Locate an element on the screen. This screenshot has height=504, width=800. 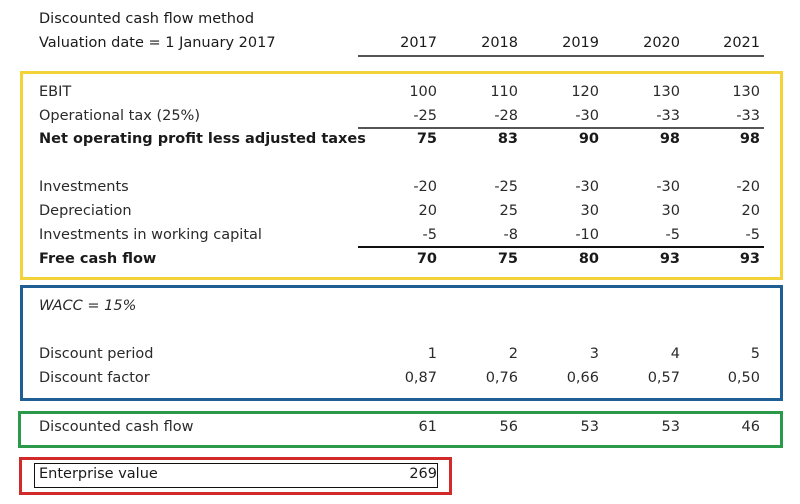
cell: 0,66 is located at coordinates (582, 378).